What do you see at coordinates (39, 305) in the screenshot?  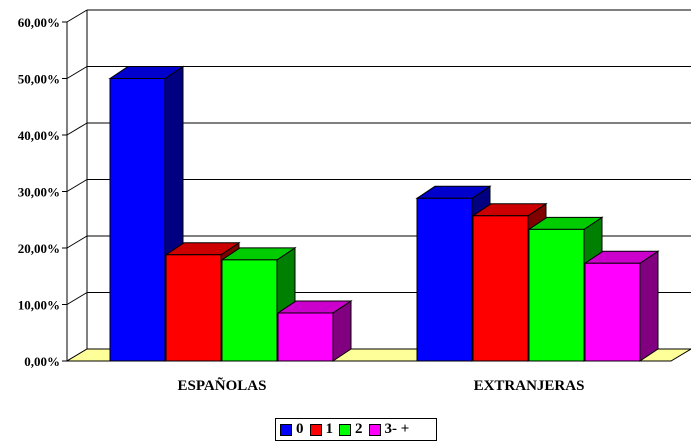 I see `y-tick-label: 10,00%` at bounding box center [39, 305].